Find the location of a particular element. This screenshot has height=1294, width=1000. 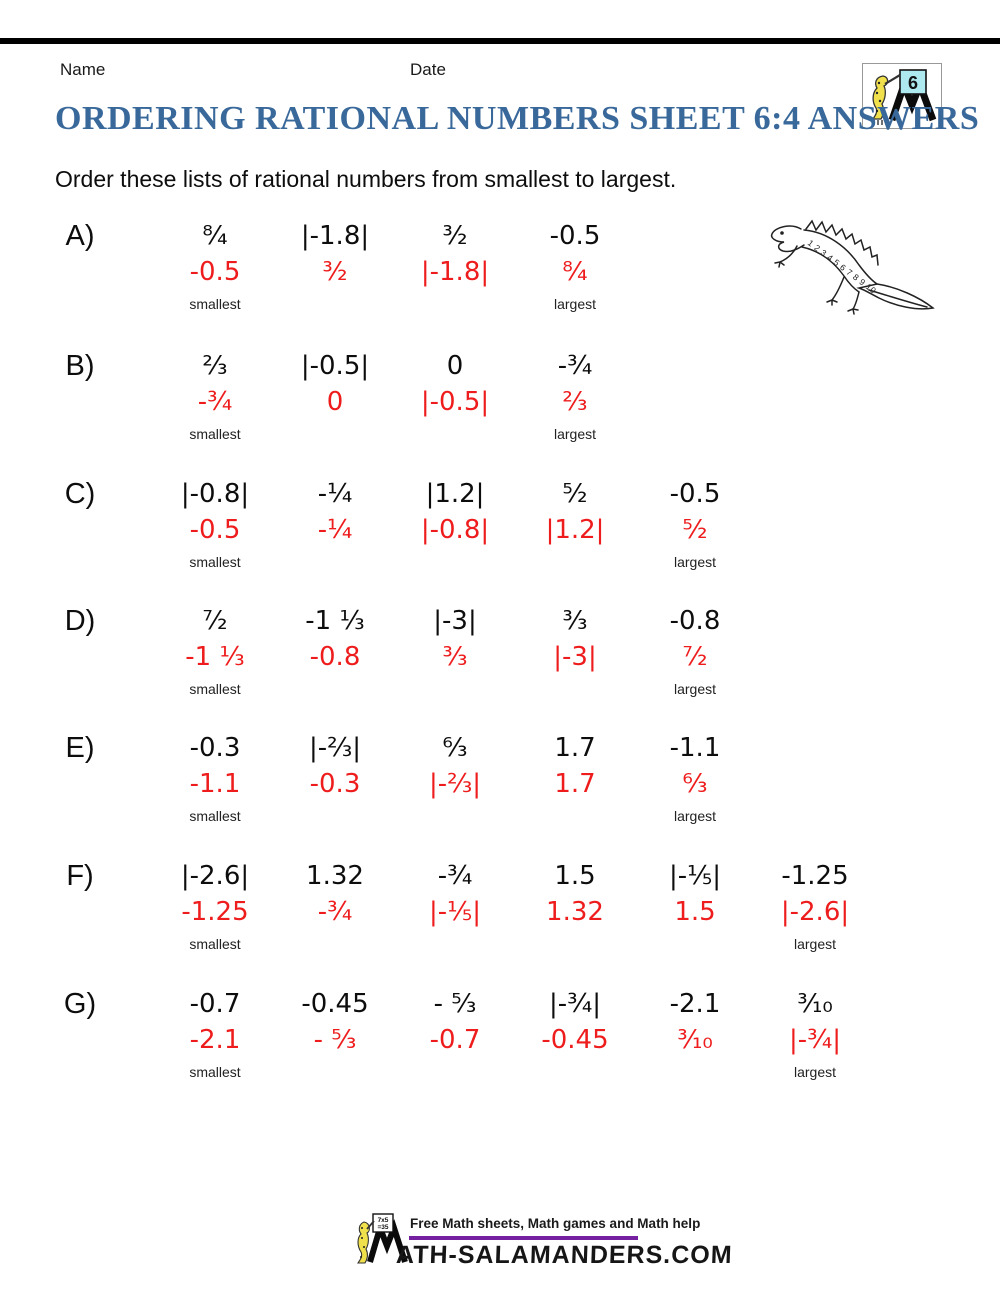

question-value: 1.32 is located at coordinates (335, 876).